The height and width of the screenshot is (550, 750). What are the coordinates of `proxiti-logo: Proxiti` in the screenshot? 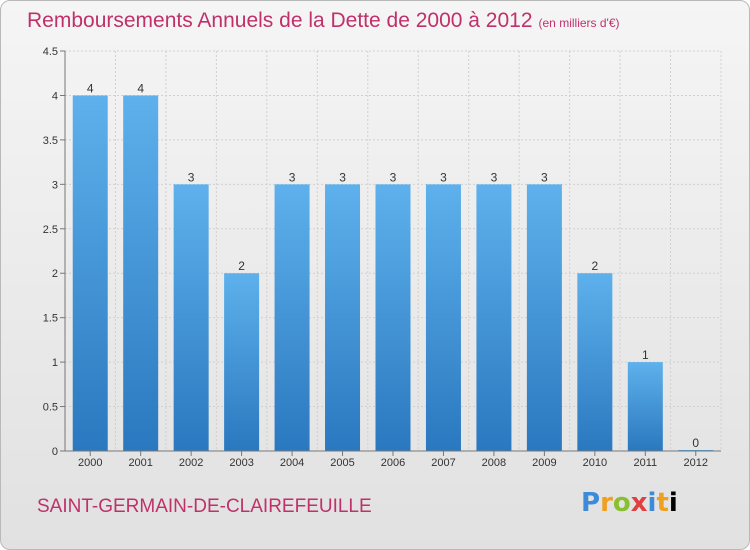 It's located at (629, 503).